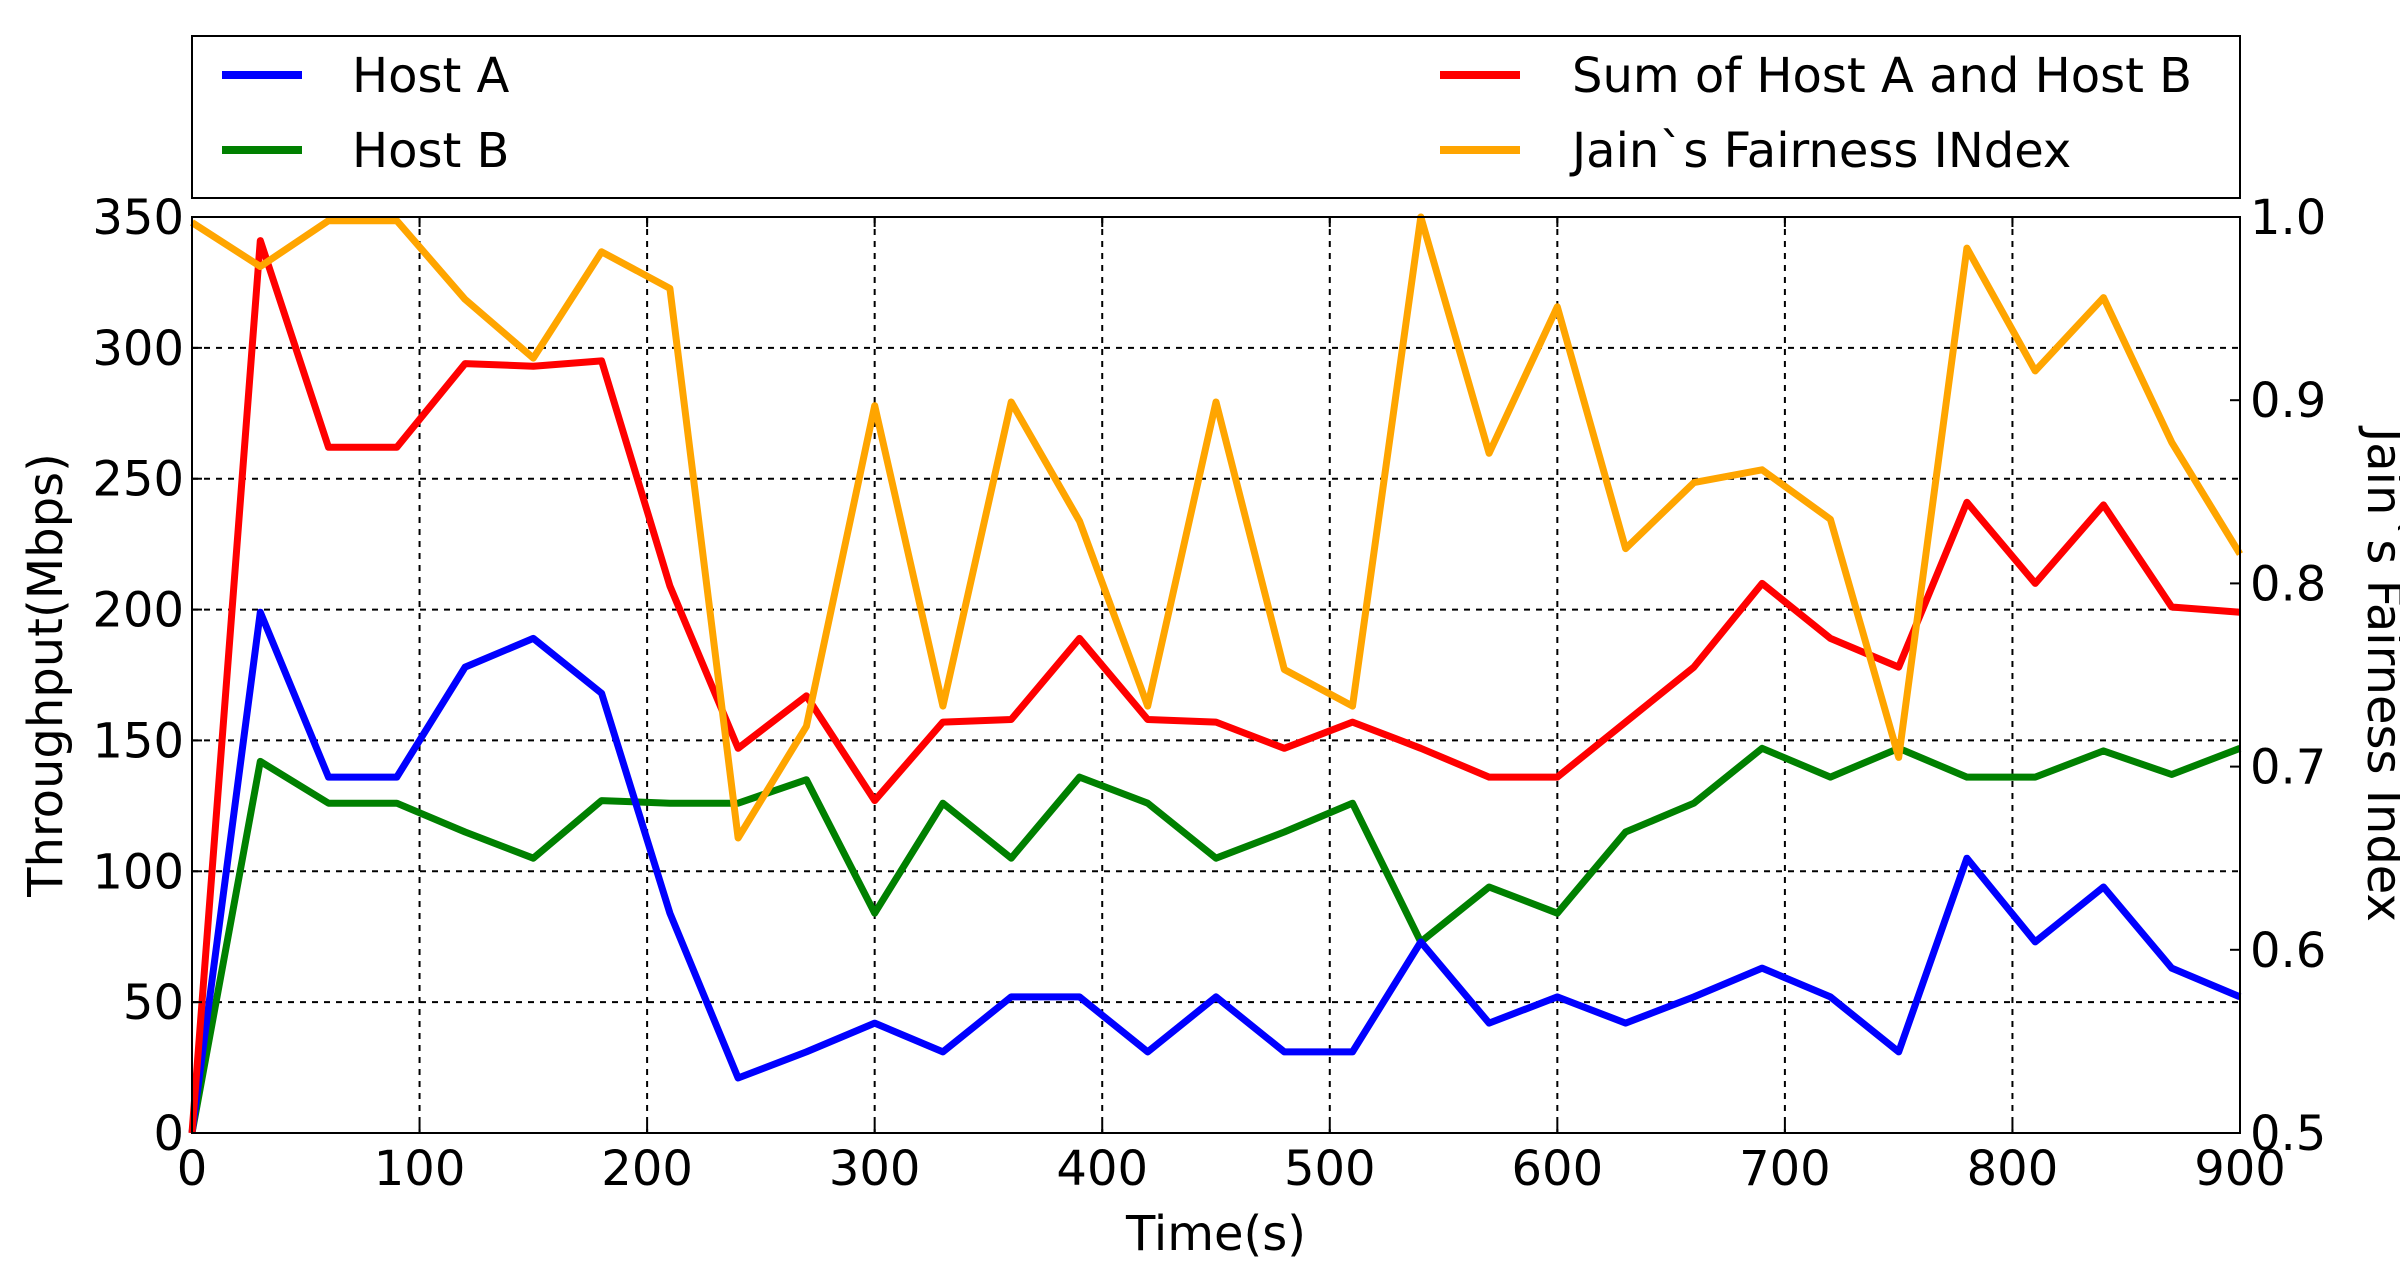 The height and width of the screenshot is (1270, 2400). Describe the element at coordinates (2288, 768) in the screenshot. I see `y2-tick-label: 0.7` at that location.